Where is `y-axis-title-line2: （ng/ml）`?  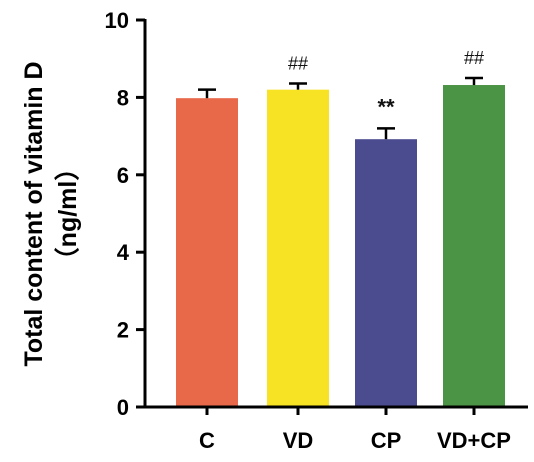
y-axis-title-line2: （ng/ml） is located at coordinates (67, 214).